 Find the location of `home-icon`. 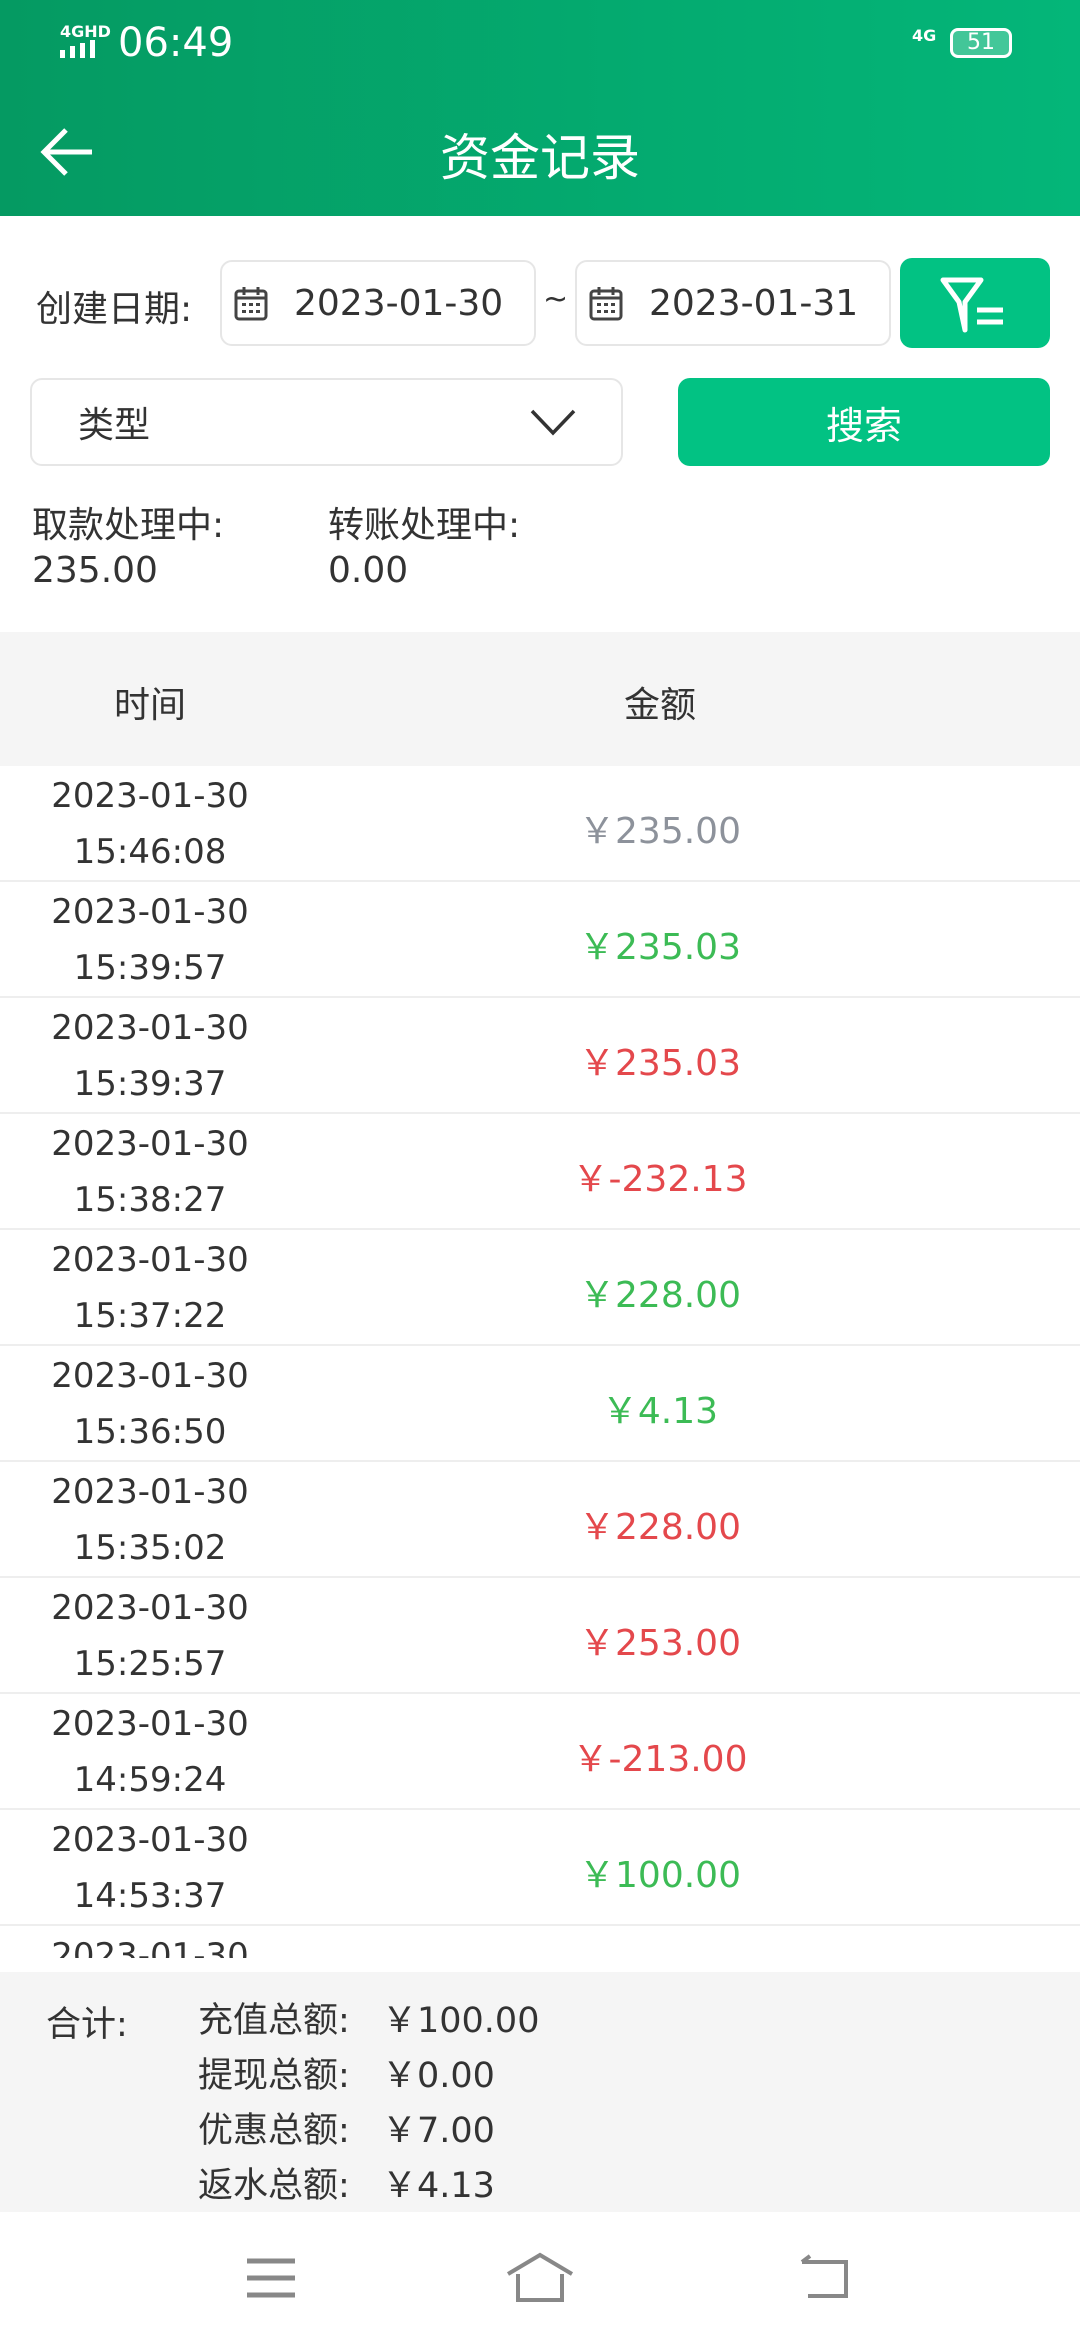

home-icon is located at coordinates (540, 2278).